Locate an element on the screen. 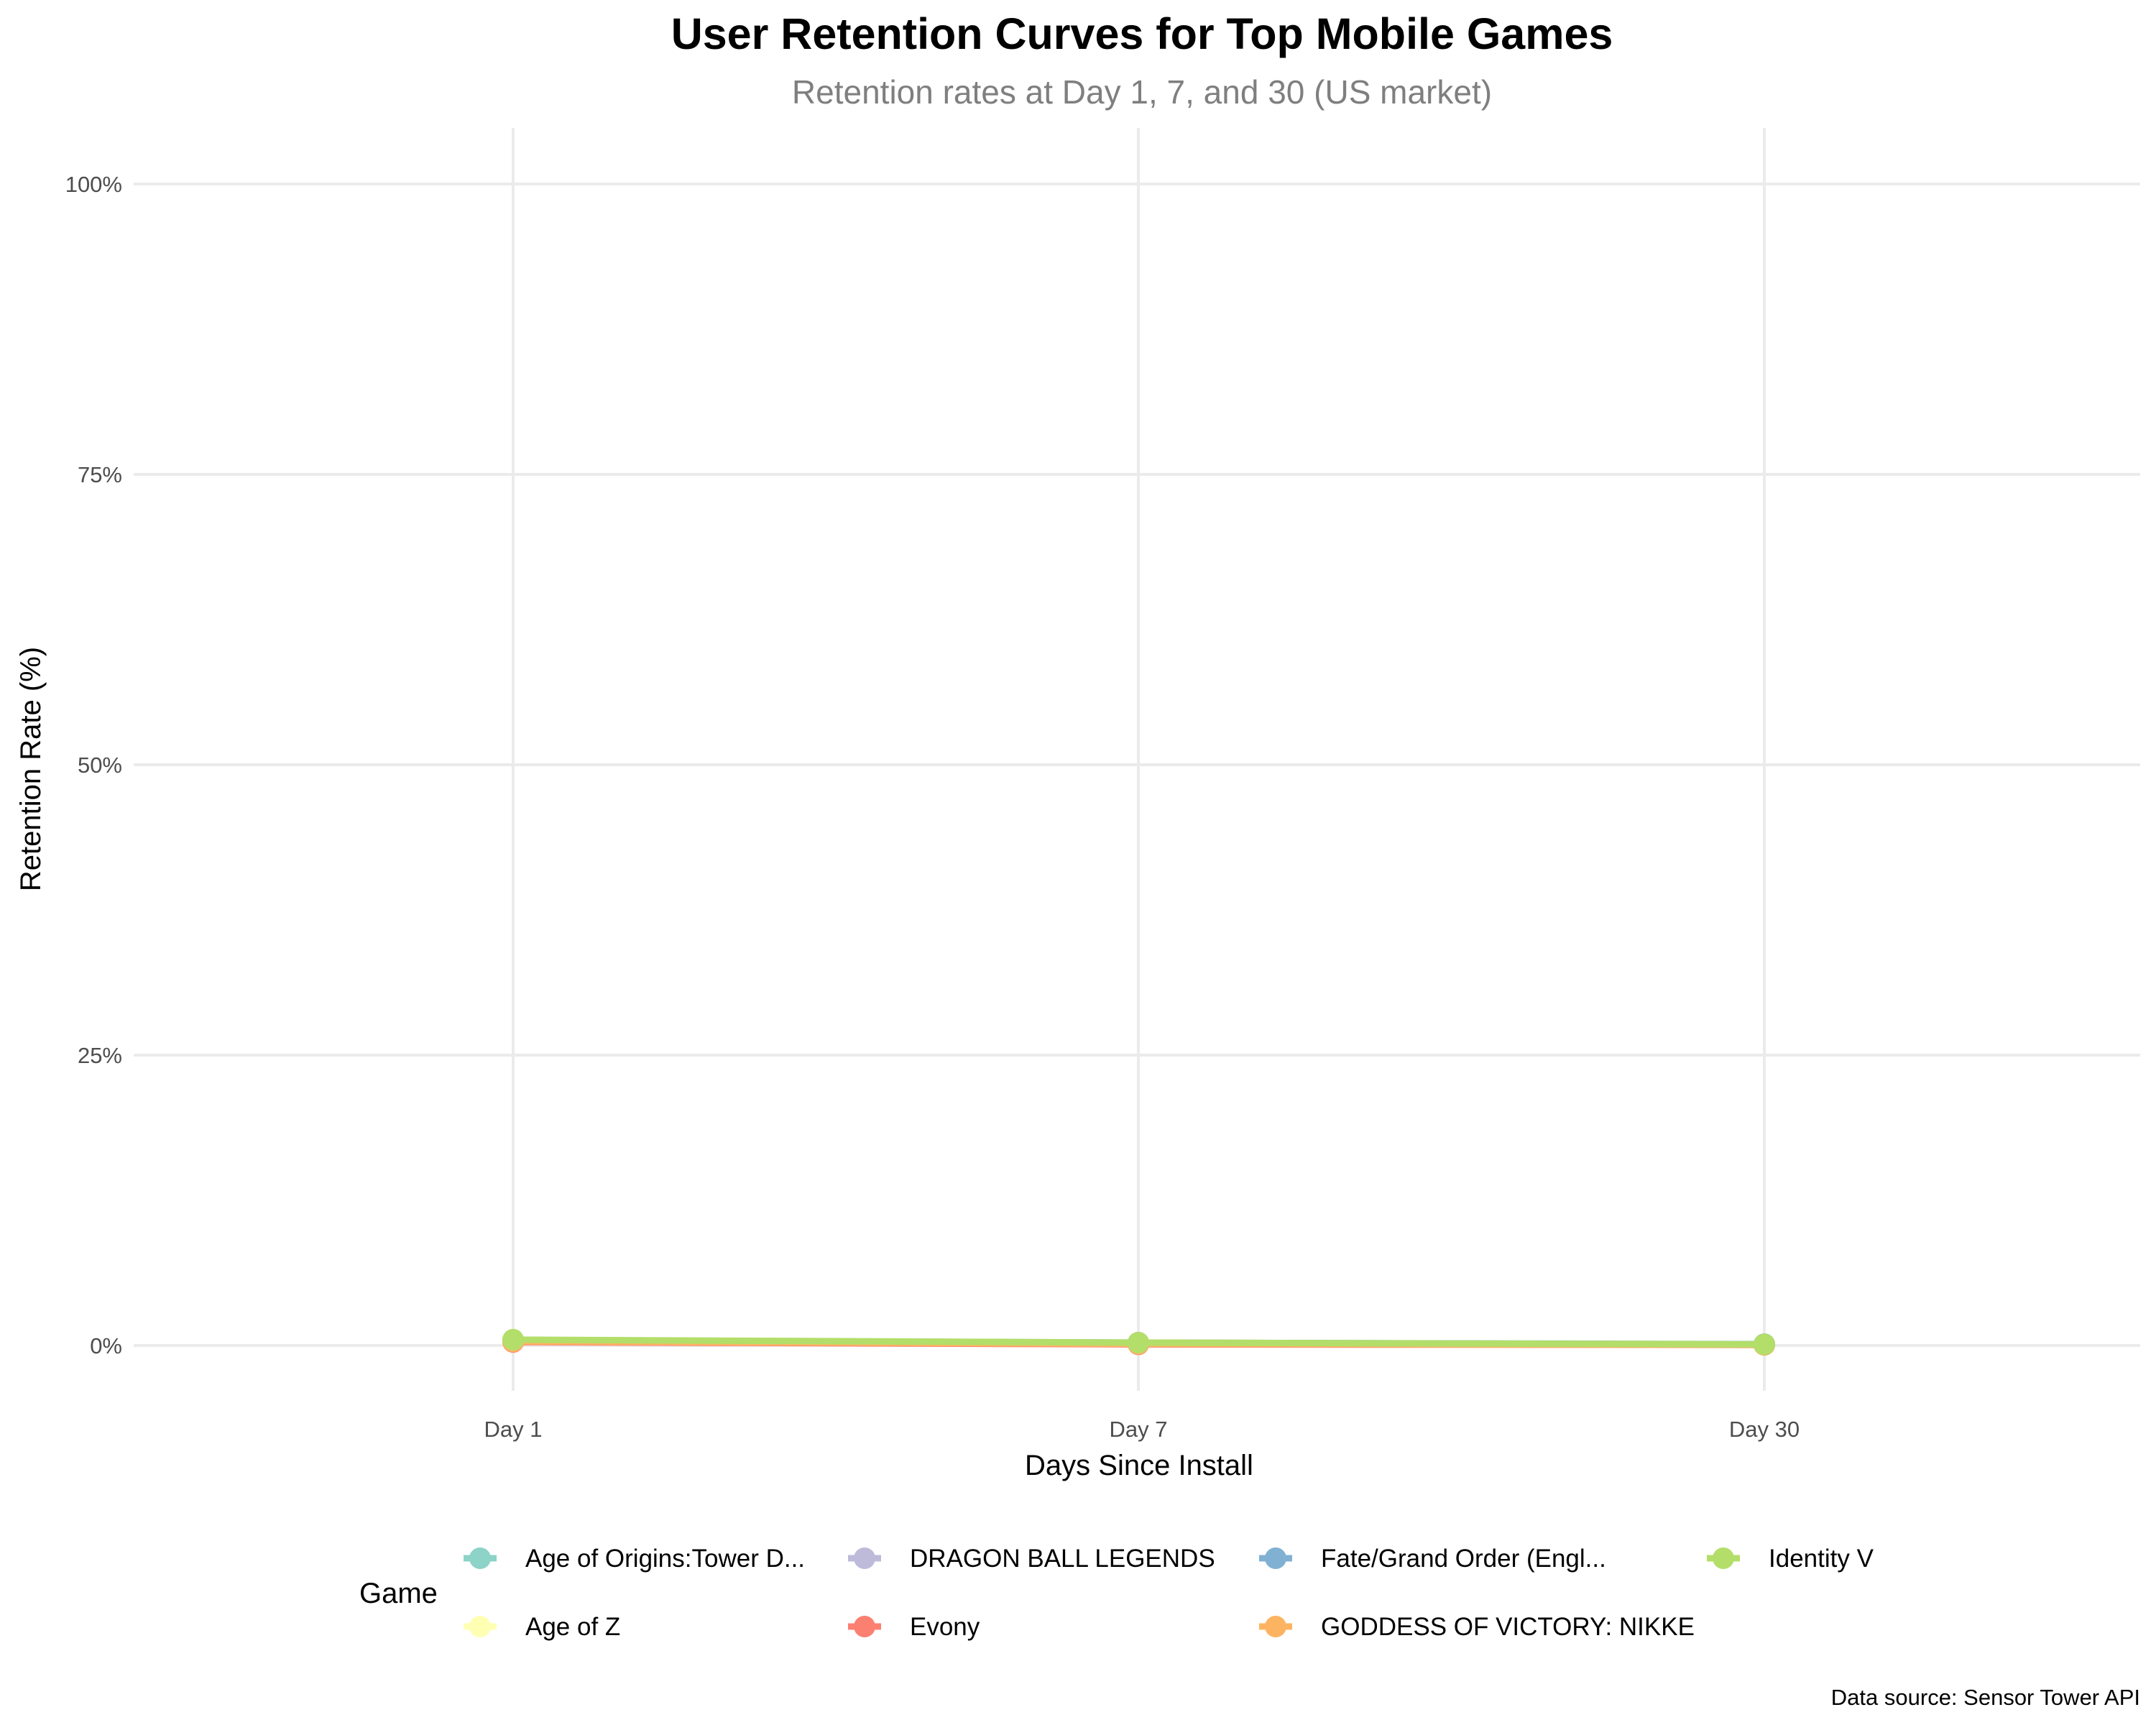 The width and height of the screenshot is (2156, 1725). legend-title: Game is located at coordinates (399, 1593).